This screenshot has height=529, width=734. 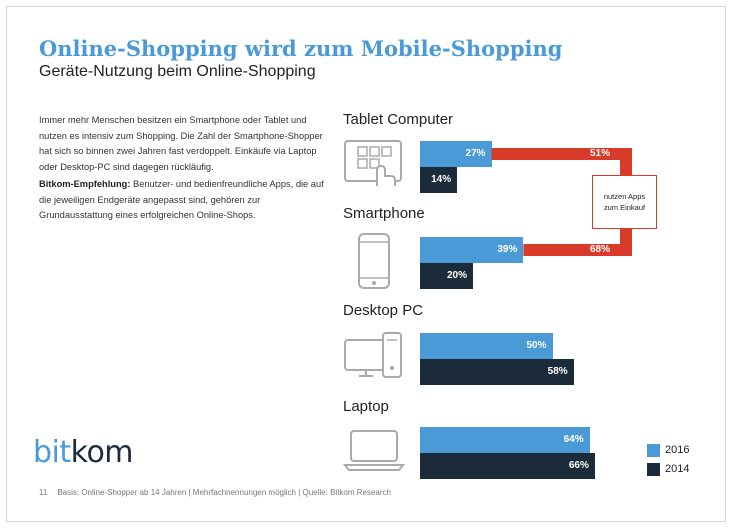 What do you see at coordinates (497, 372) in the screenshot?
I see `bar-2014-desktop` at bounding box center [497, 372].